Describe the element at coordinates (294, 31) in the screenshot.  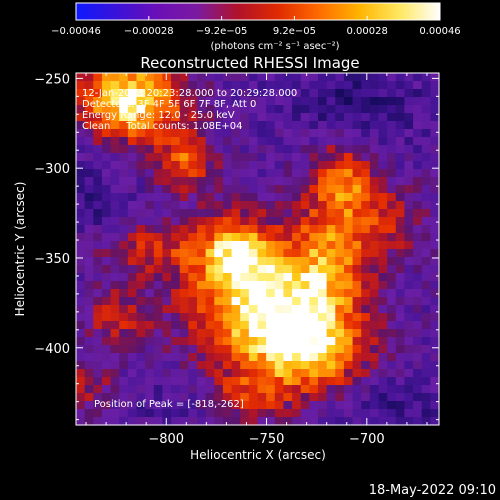
I see `colorbar-tick-label: 9.2e−05` at that location.